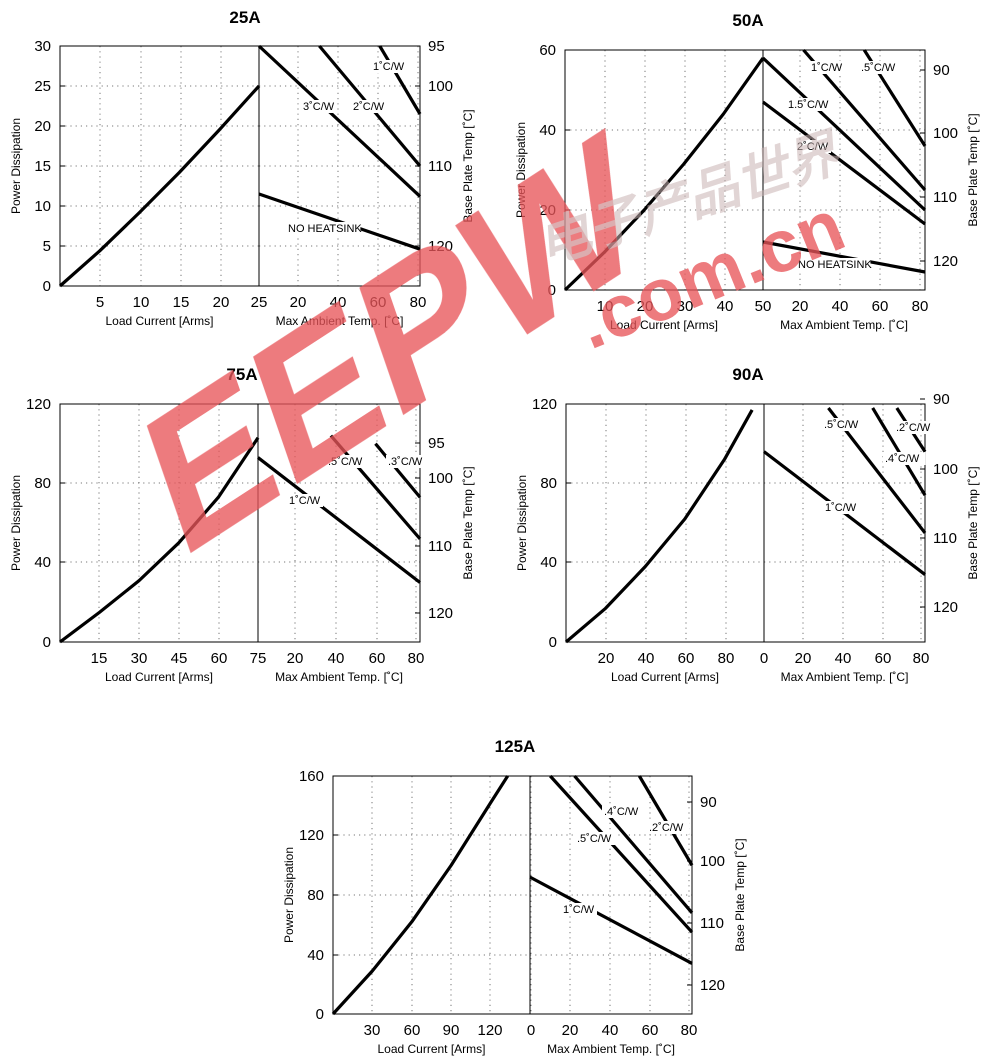  Describe the element at coordinates (547, 130) in the screenshot. I see `y-tick-label: 40` at that location.